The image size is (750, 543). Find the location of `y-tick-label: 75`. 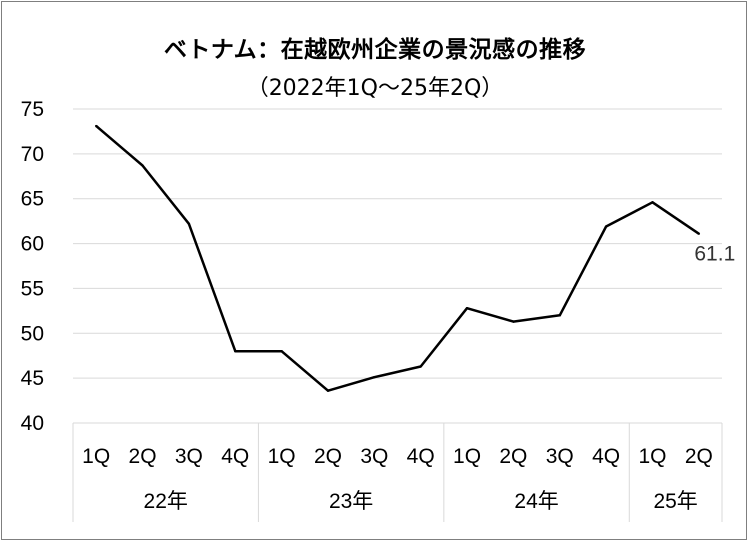

y-tick-label: 75 is located at coordinates (32, 109).